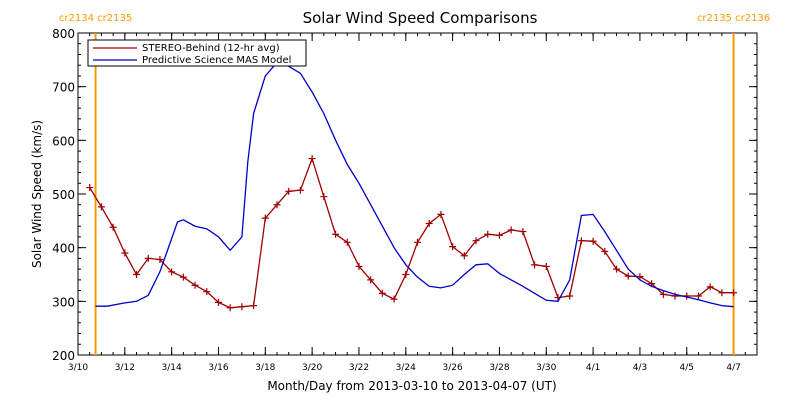  Describe the element at coordinates (640, 368) in the screenshot. I see `x-tick-label: 4/3` at that location.